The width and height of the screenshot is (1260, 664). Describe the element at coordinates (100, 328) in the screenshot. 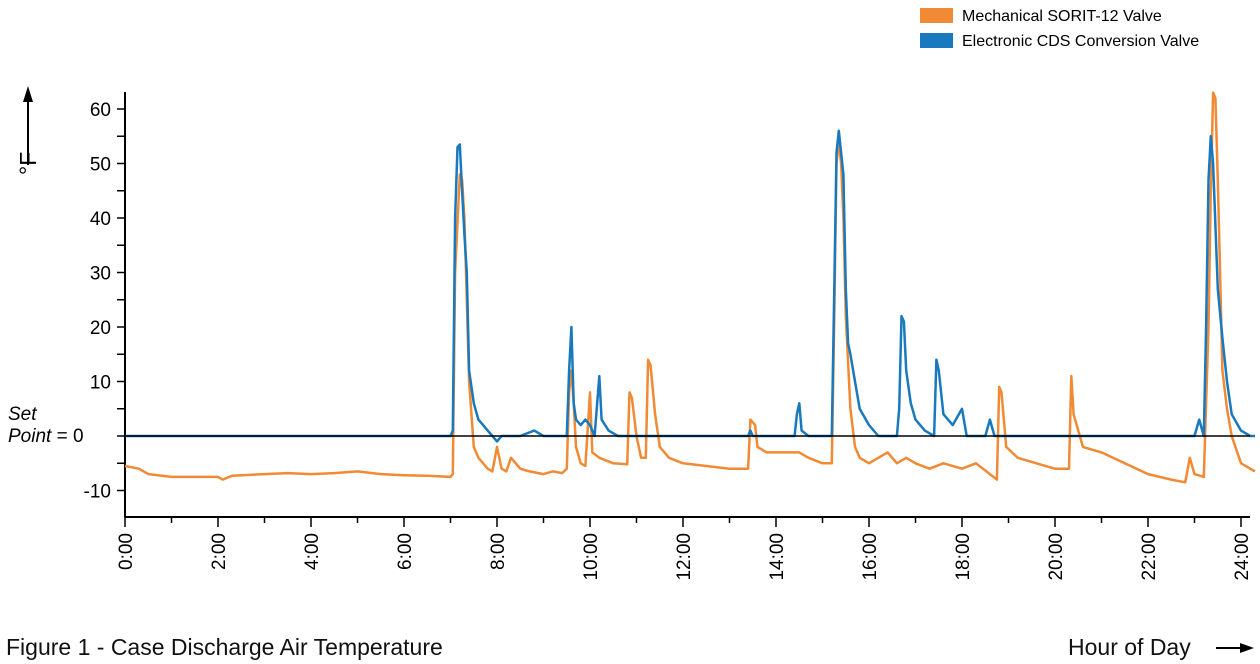

I see `y-tick-label: 20` at that location.